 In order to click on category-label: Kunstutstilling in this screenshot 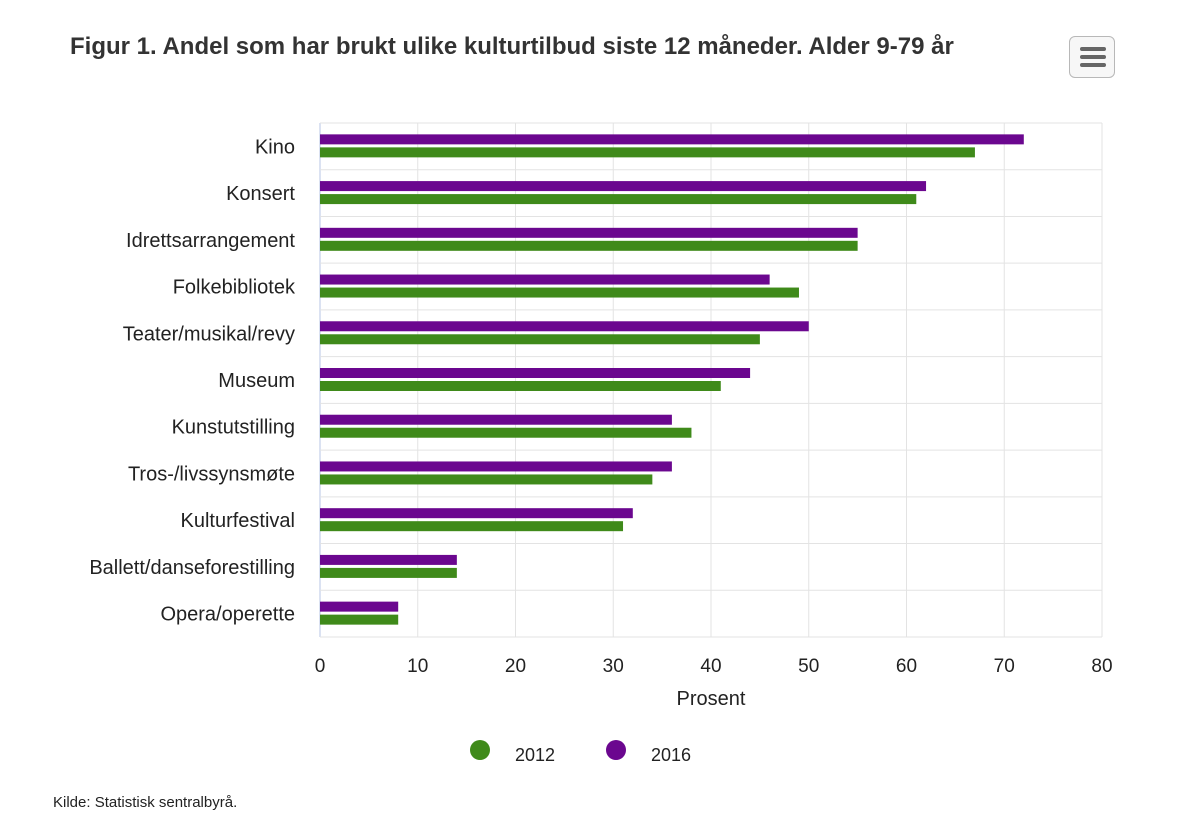, I will do `click(233, 428)`.